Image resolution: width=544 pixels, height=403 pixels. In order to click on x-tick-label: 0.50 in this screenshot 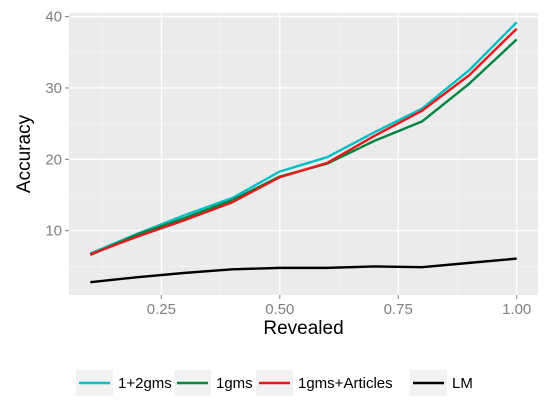, I will do `click(279, 309)`.